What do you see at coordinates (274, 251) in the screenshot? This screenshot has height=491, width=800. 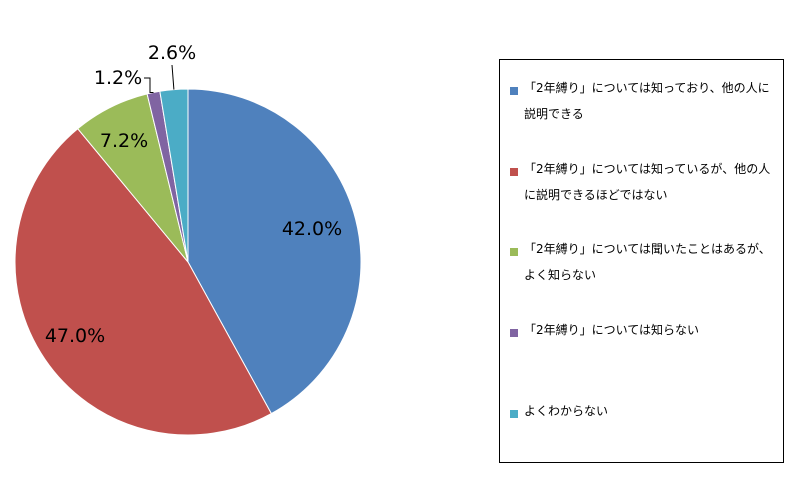 I see `pie-slice` at bounding box center [274, 251].